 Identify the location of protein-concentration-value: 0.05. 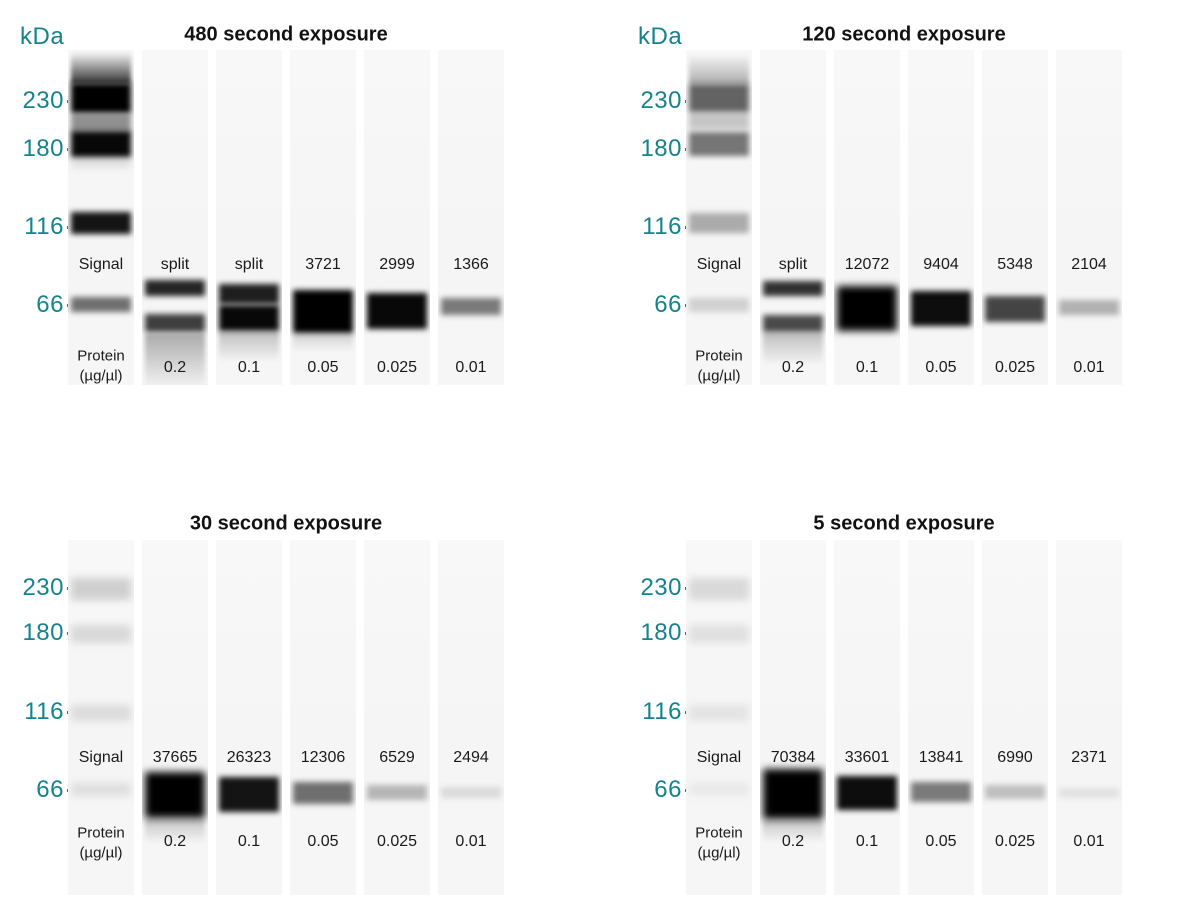
(323, 841).